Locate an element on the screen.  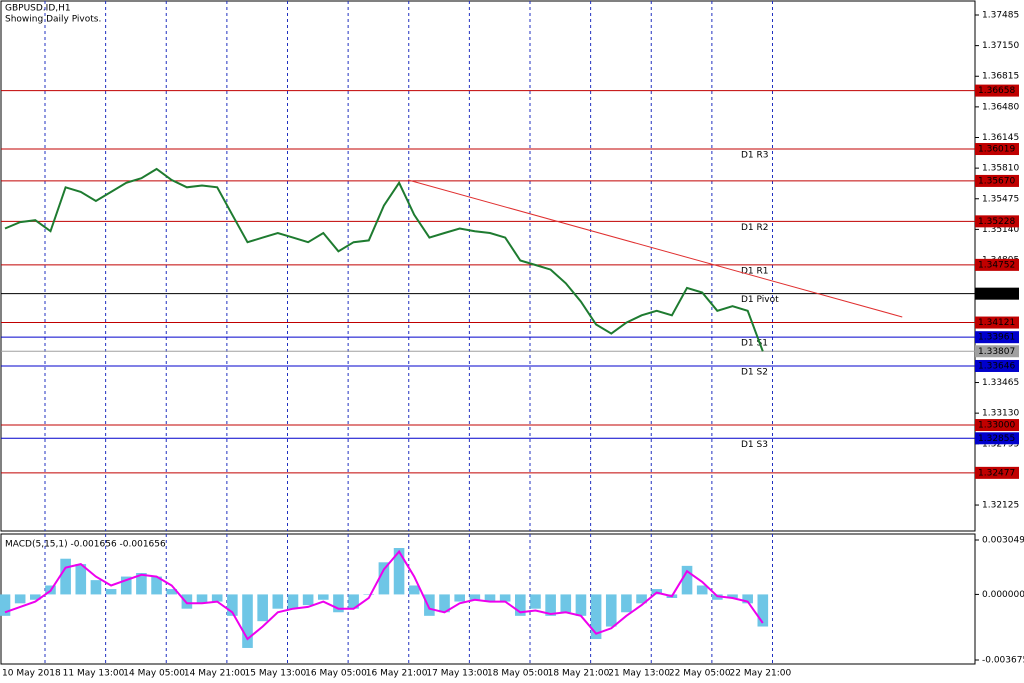
y-tick-label: 1.37485 is located at coordinates (1000, 15).